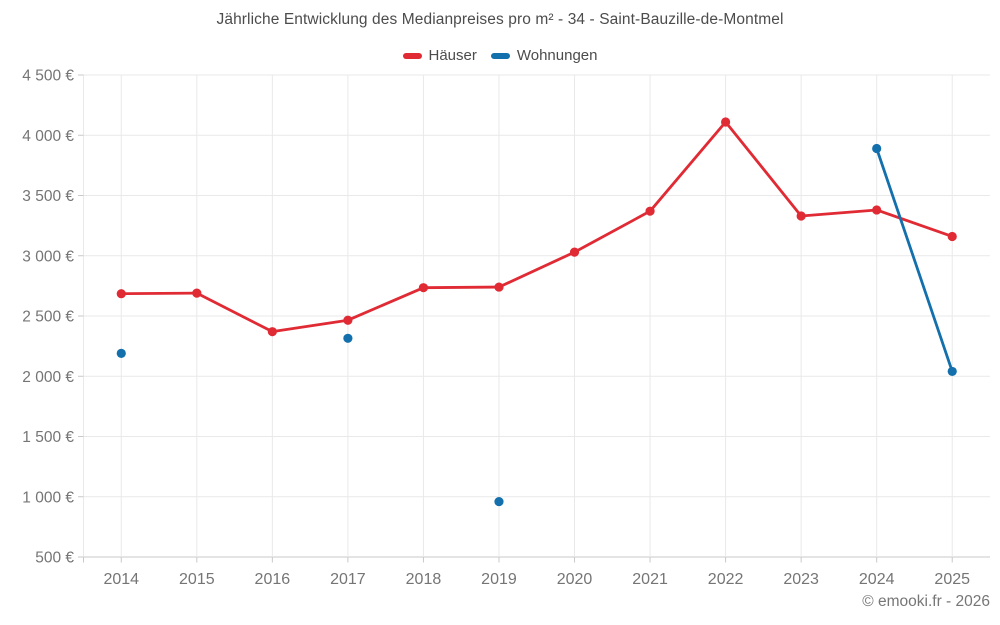 Image resolution: width=1000 pixels, height=625 pixels. I want to click on series-line-wohnungen, so click(914, 260).